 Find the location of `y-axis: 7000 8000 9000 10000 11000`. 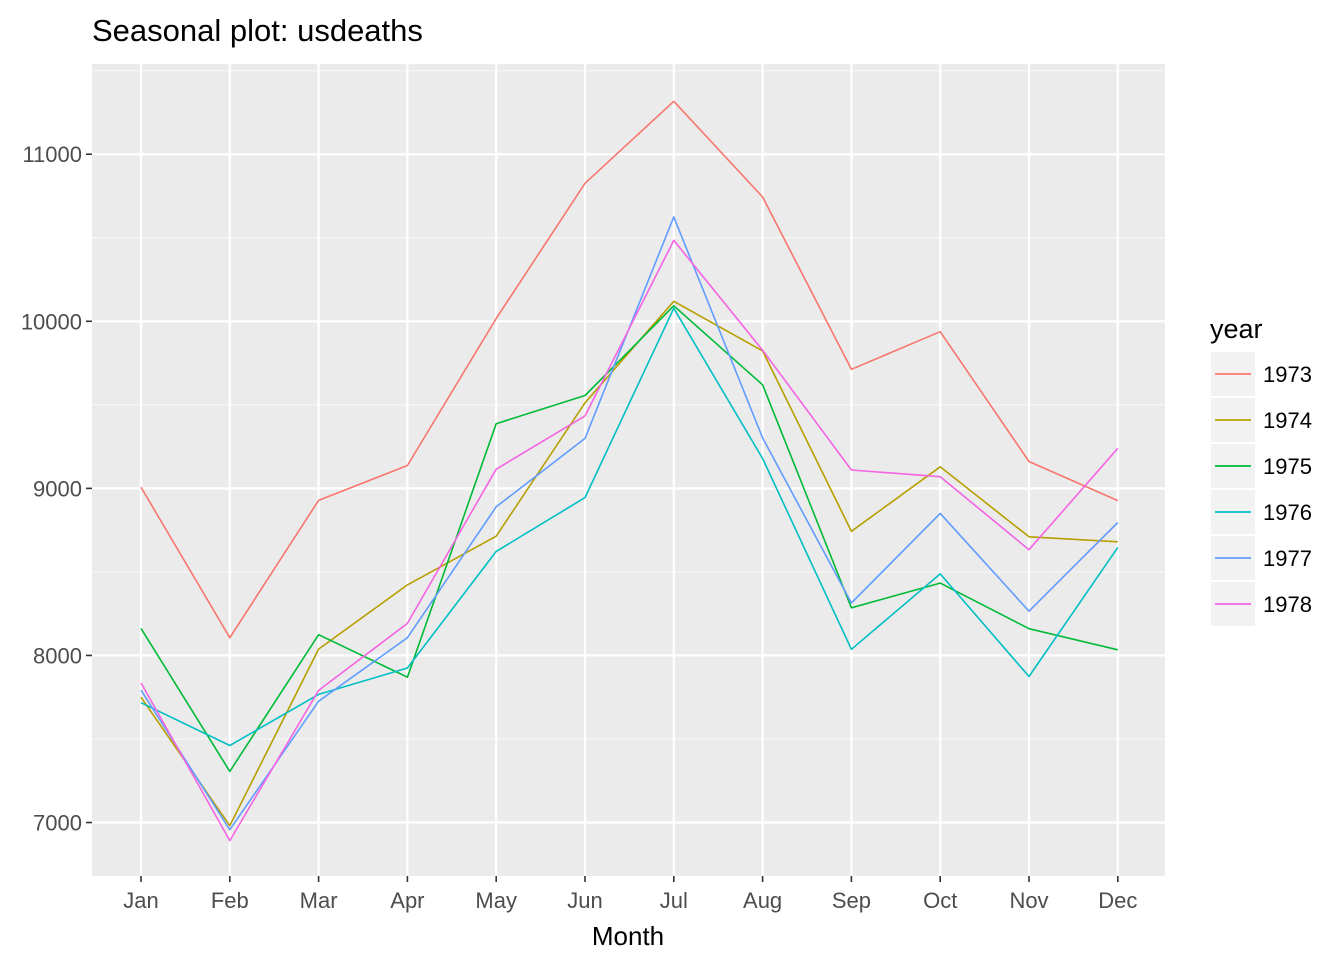

y-axis: 7000 8000 9000 10000 11000 is located at coordinates (56, 489).